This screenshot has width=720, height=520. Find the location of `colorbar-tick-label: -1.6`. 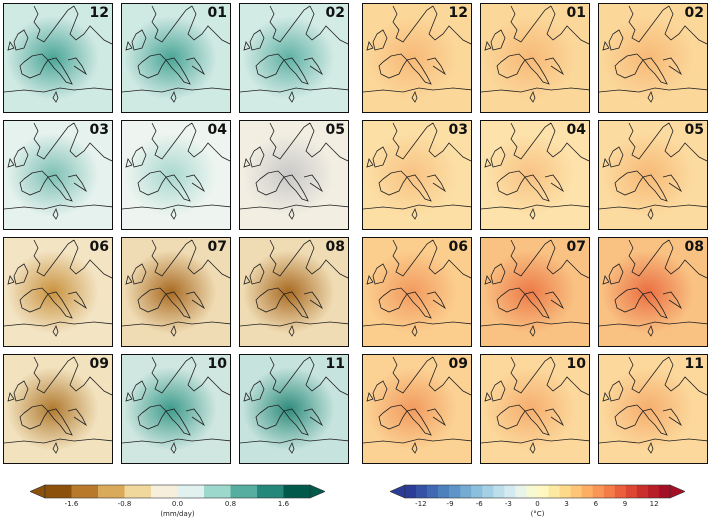

colorbar-tick-label: -1.6 is located at coordinates (71, 504).